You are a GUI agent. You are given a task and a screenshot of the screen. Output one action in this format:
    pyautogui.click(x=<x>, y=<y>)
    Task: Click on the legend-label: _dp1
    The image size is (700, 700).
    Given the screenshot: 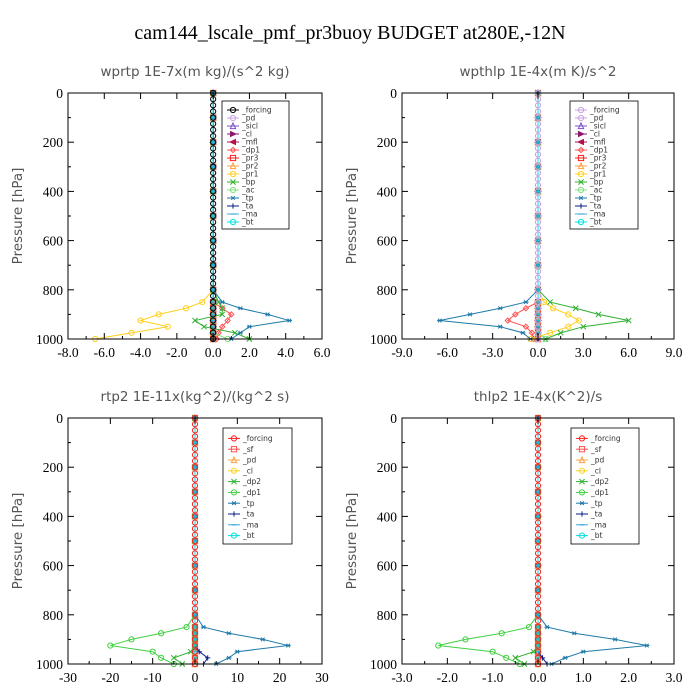 What is the action you would take?
    pyautogui.click(x=250, y=150)
    